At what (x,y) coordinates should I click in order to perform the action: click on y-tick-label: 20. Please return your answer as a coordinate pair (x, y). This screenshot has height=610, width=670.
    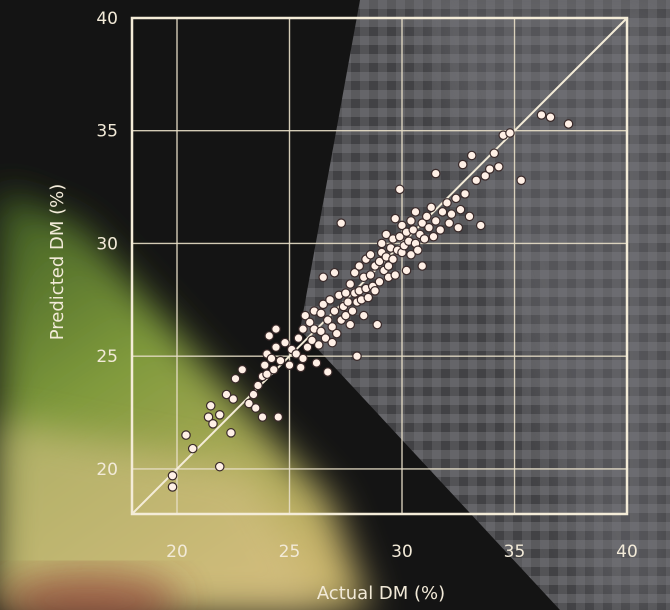
    Looking at the image, I should click on (107, 470).